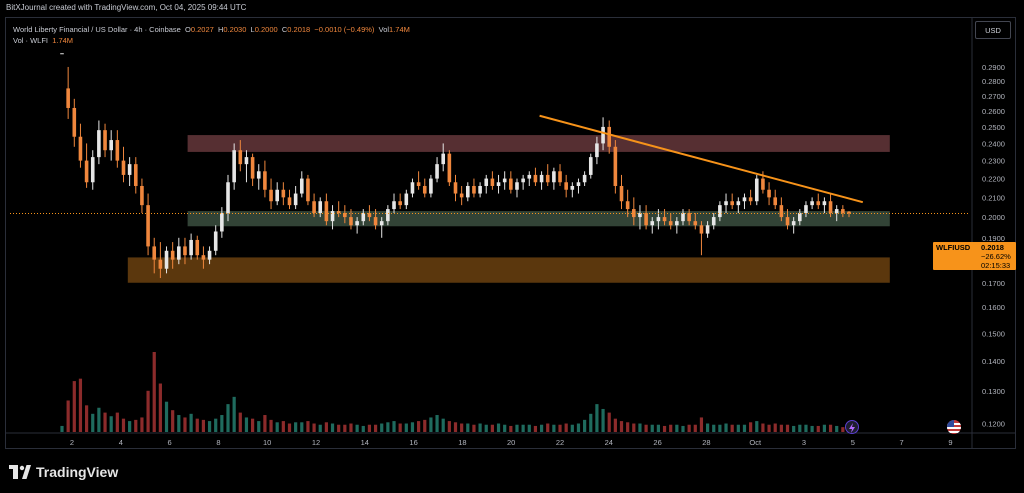  I want to click on price-tick-label: 0.2900, so click(993, 67).